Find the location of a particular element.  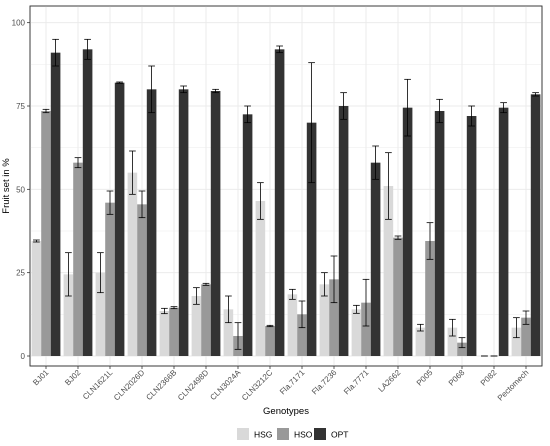

bar-hsg-cln2026d is located at coordinates (132, 264).